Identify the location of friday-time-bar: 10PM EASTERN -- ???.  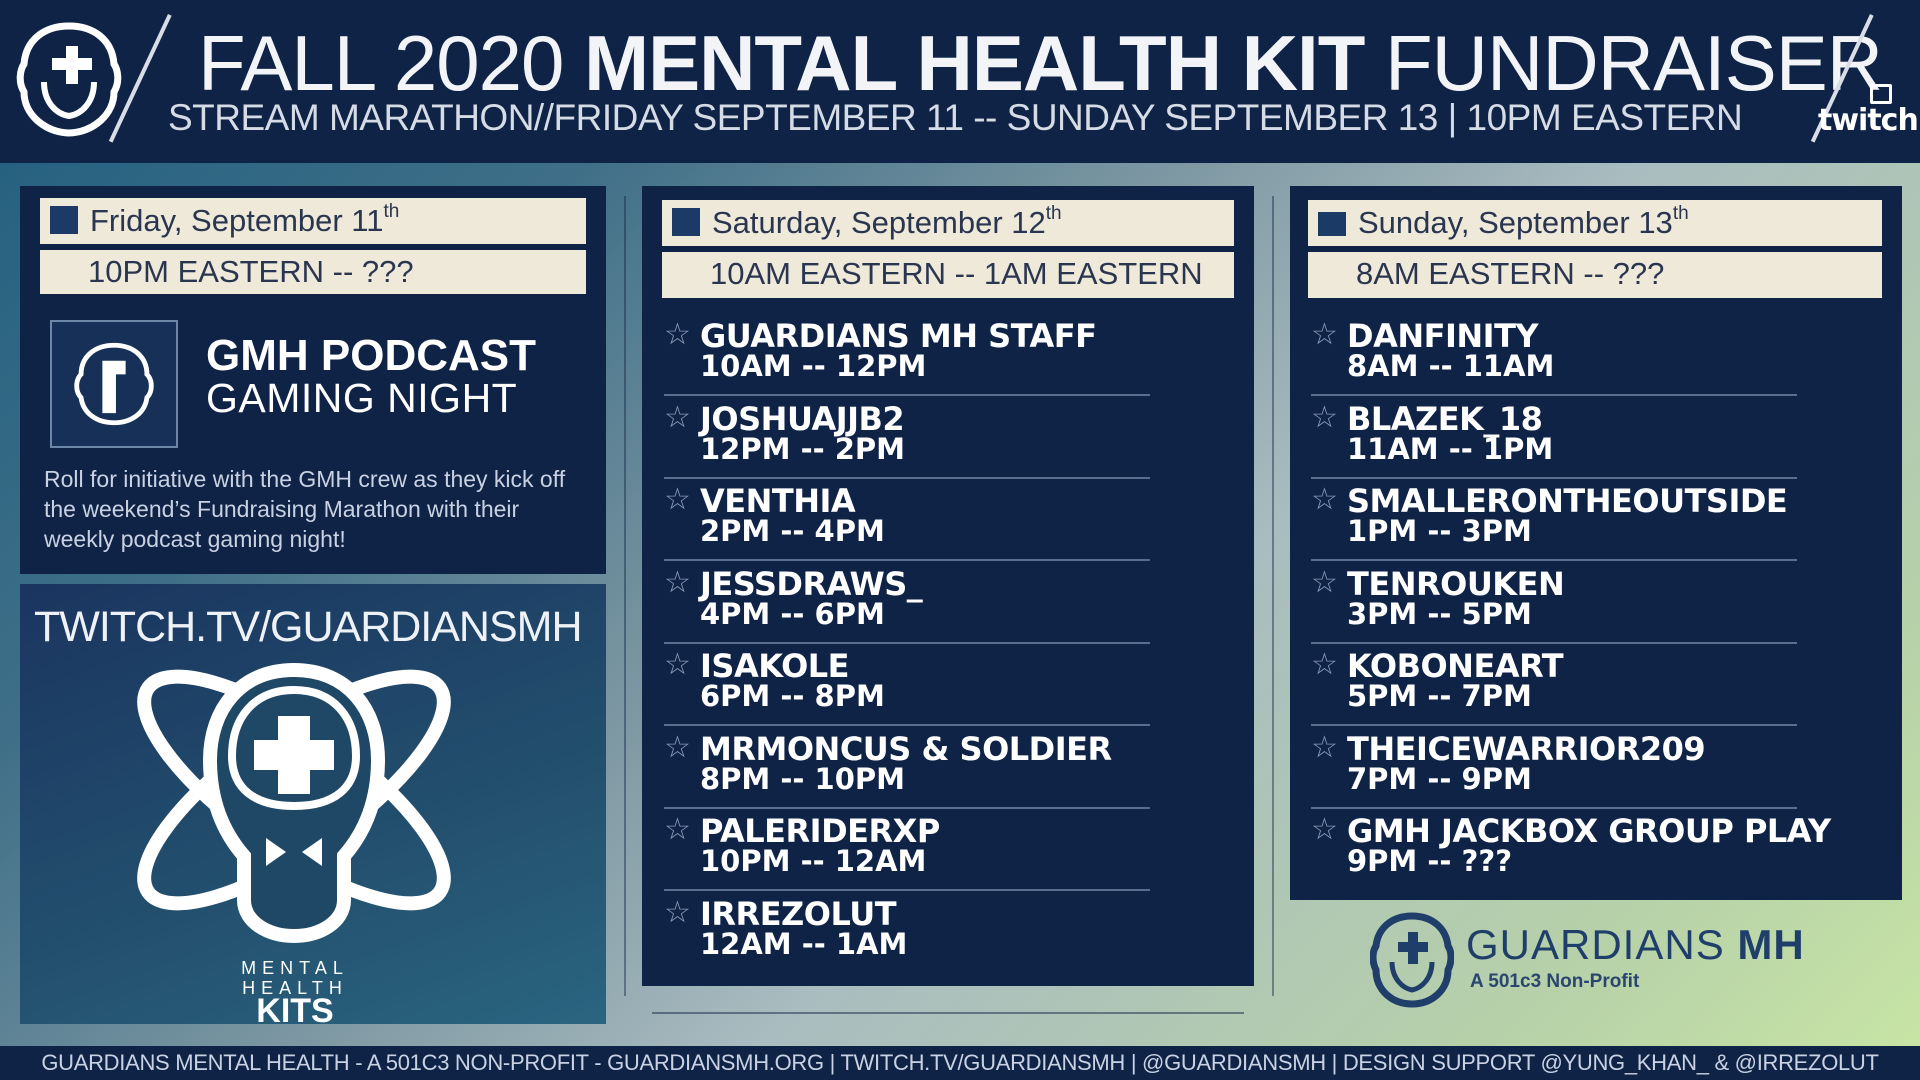
(313, 272).